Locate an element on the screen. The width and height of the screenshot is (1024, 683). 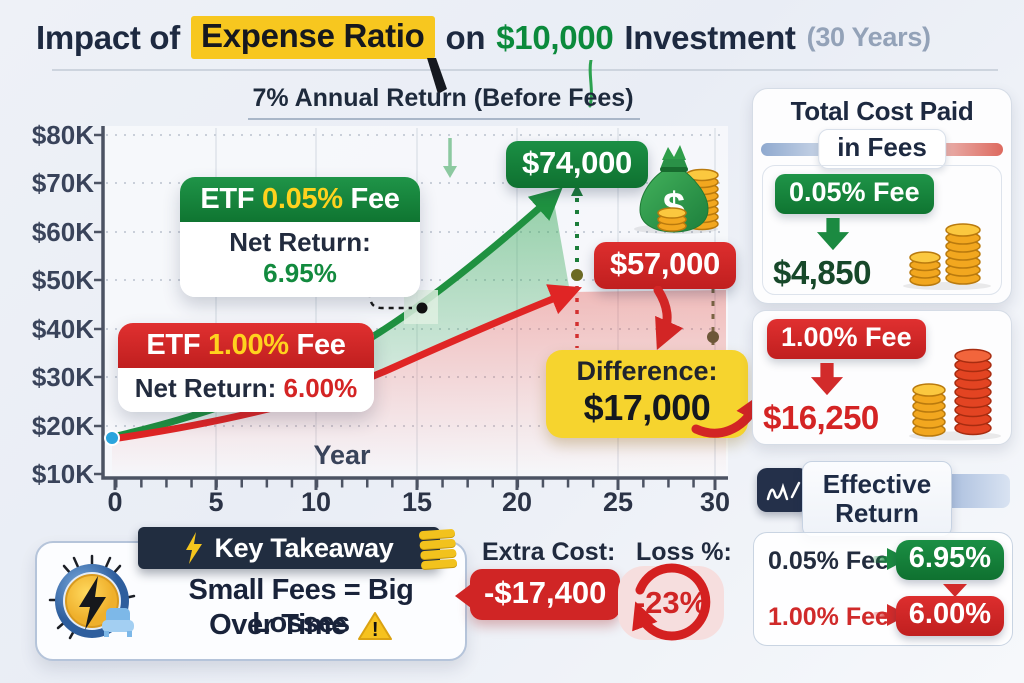
takeaway-line1: Small Fees = Big Losses is located at coordinates (301, 606).